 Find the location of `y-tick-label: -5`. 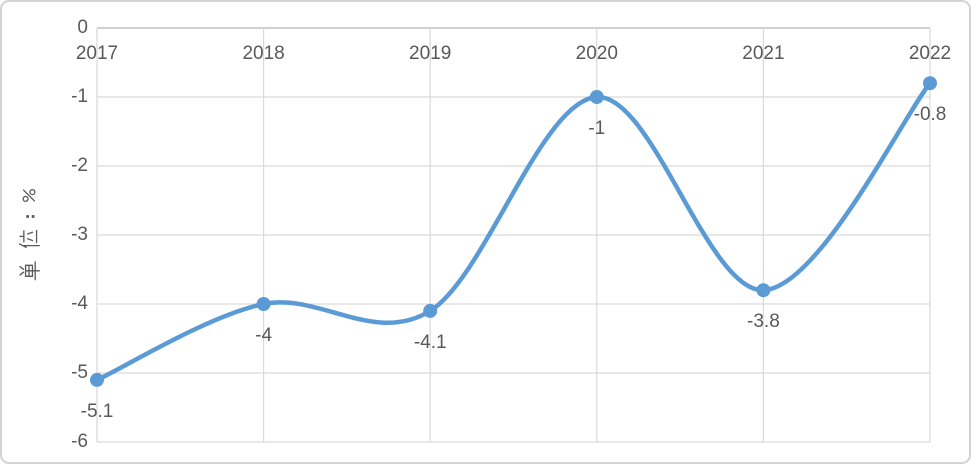

y-tick-label: -5 is located at coordinates (79, 372).